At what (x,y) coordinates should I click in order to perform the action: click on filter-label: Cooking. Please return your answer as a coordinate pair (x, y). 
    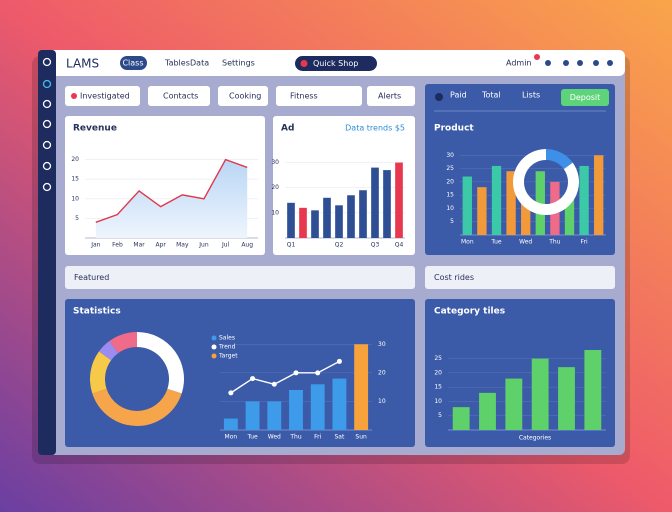
    Looking at the image, I should click on (245, 96).